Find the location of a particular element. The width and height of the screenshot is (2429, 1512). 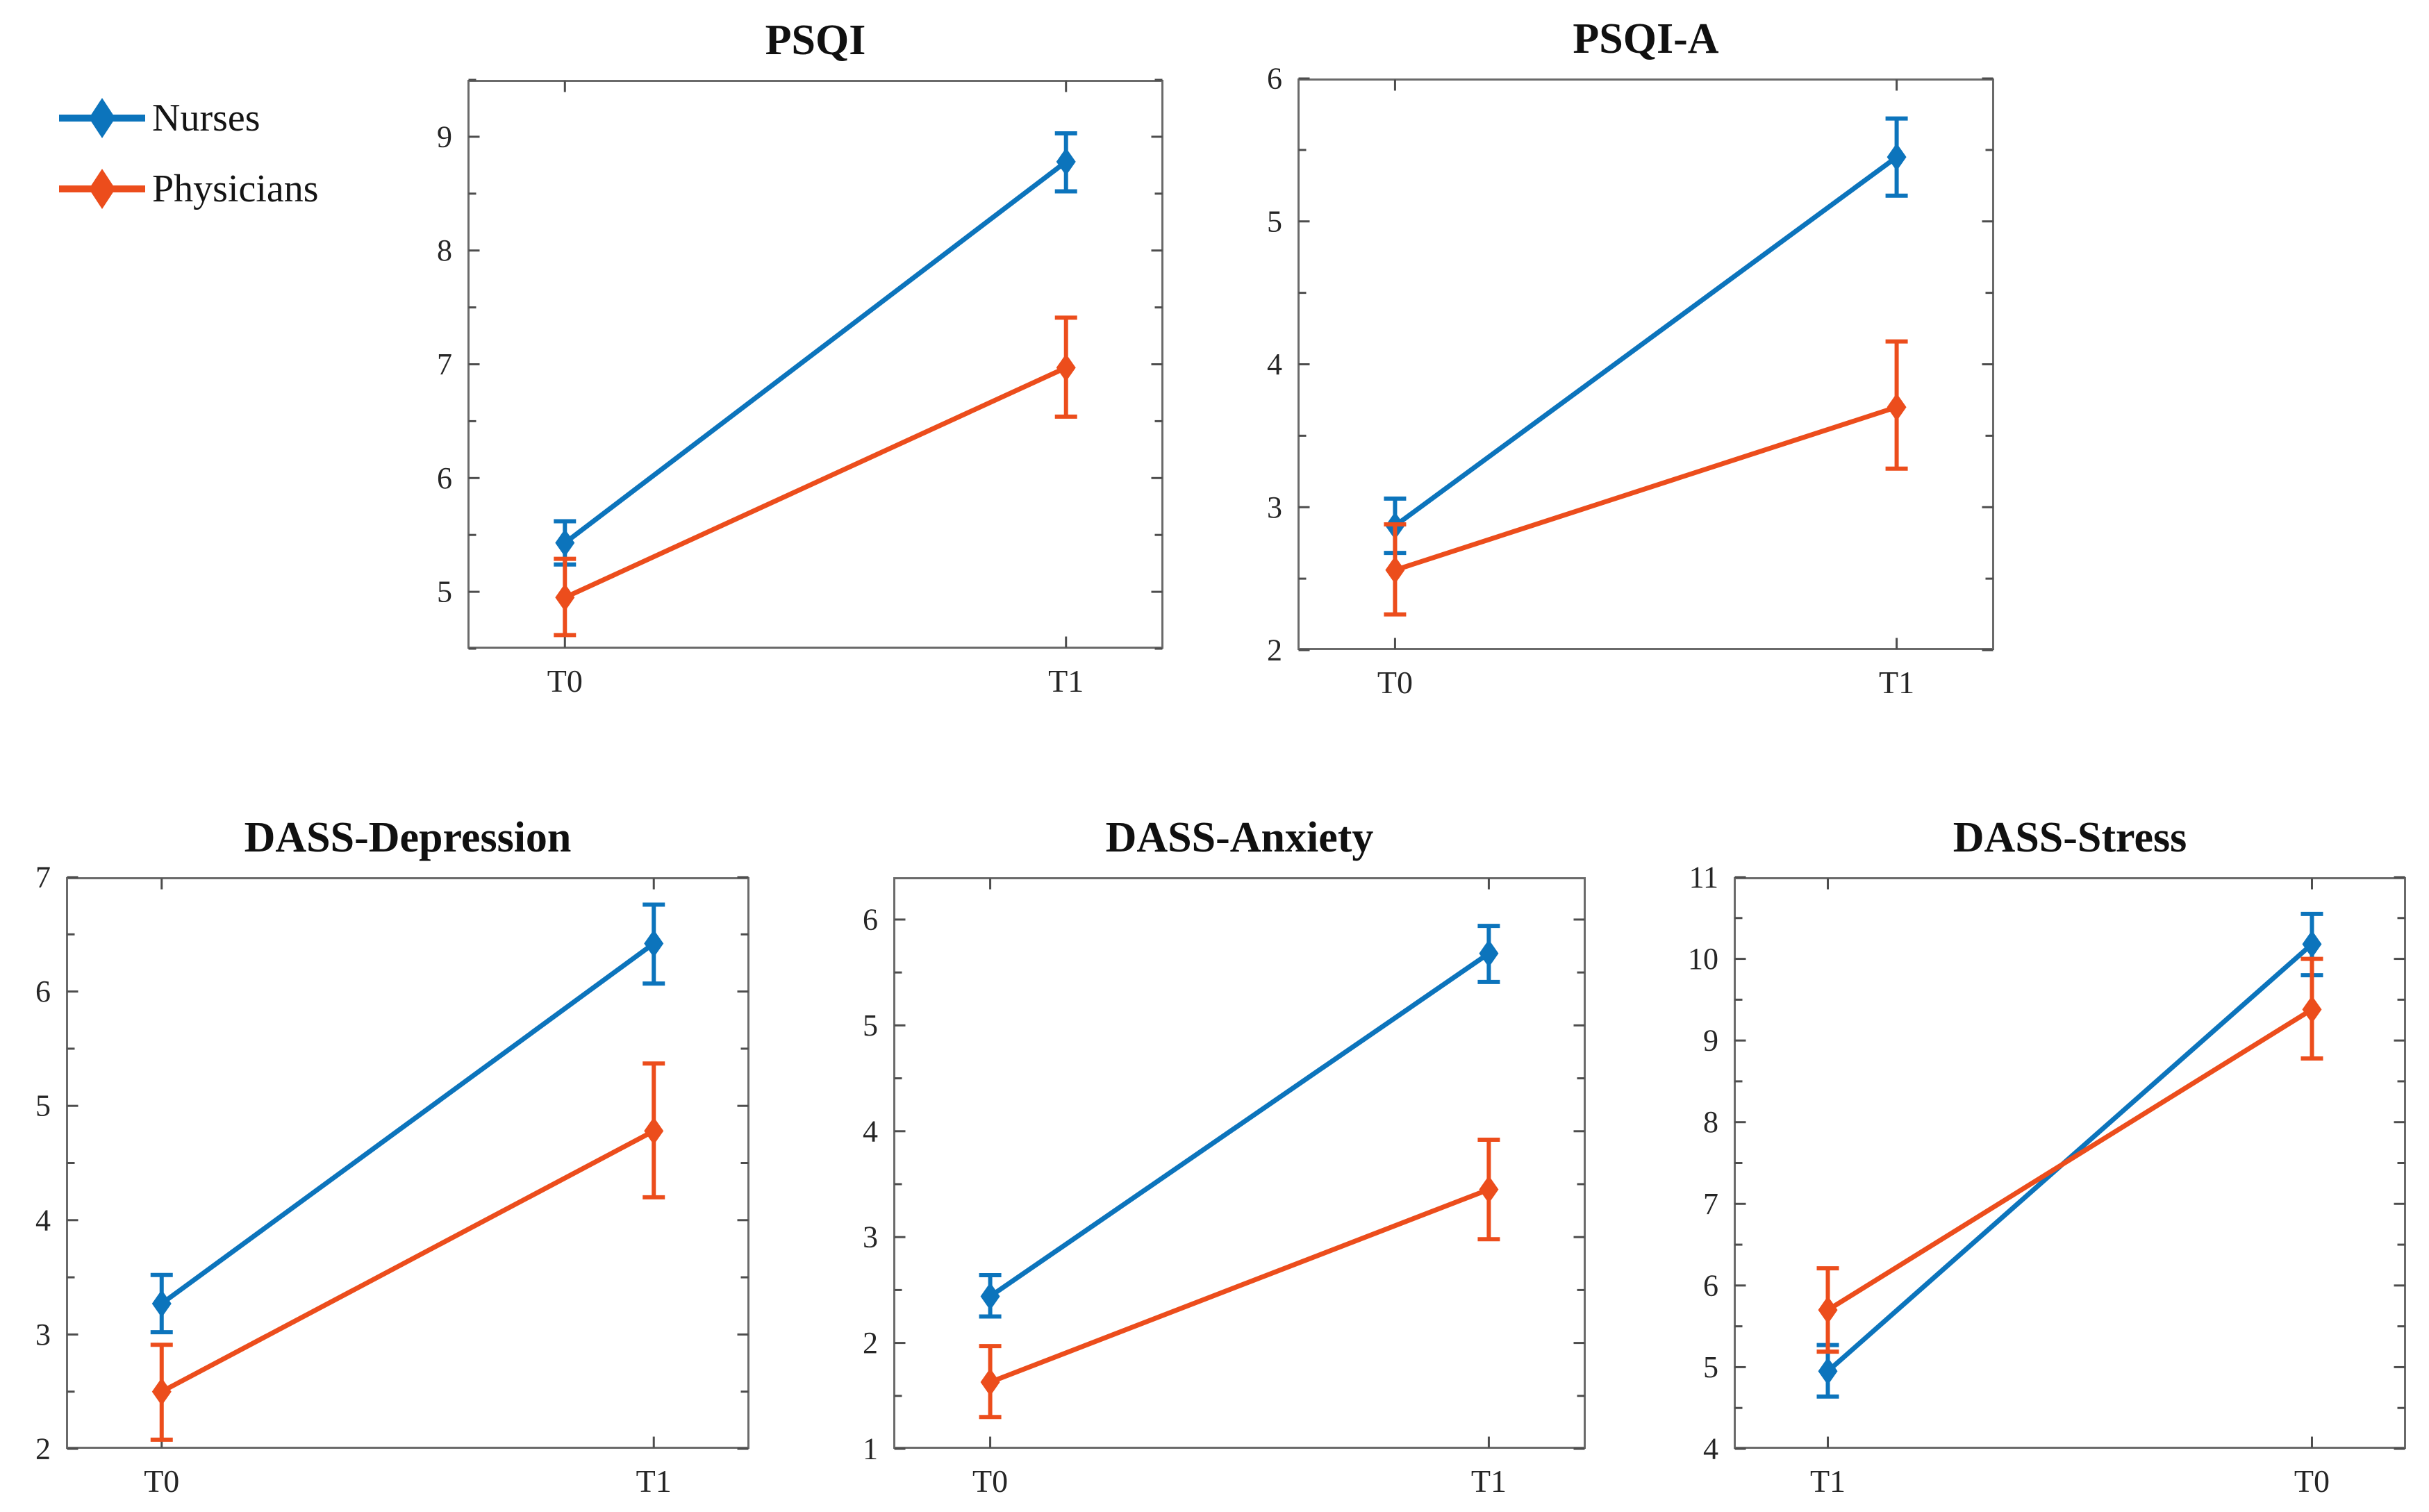

y-axis-ticks: 1 2 3 4 5 6 is located at coordinates (1224, 1184).